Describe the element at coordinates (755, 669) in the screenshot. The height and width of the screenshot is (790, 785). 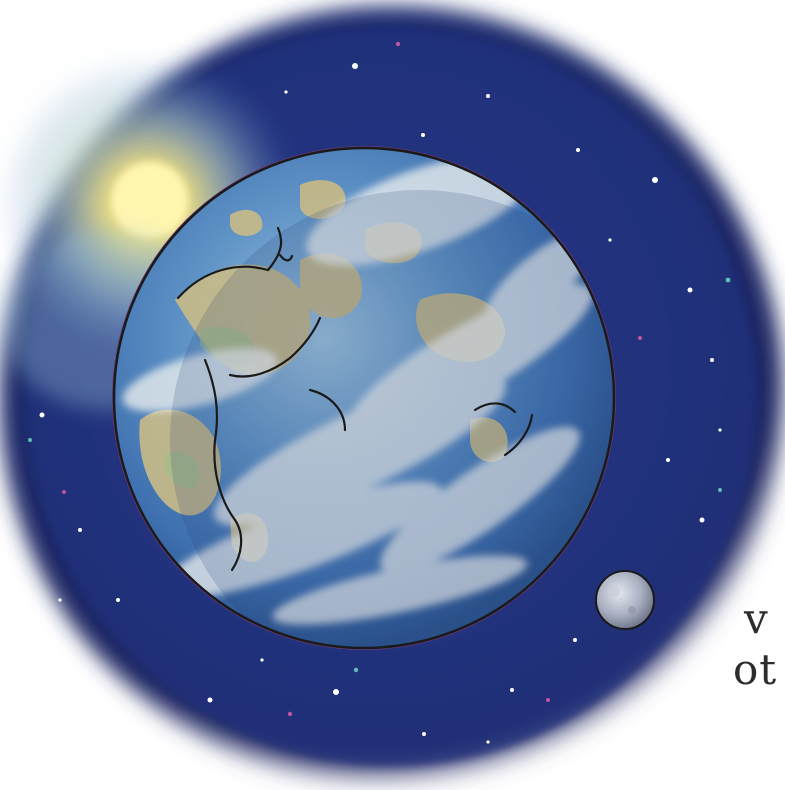
I see `cut-off-text-line-2: ot` at that location.